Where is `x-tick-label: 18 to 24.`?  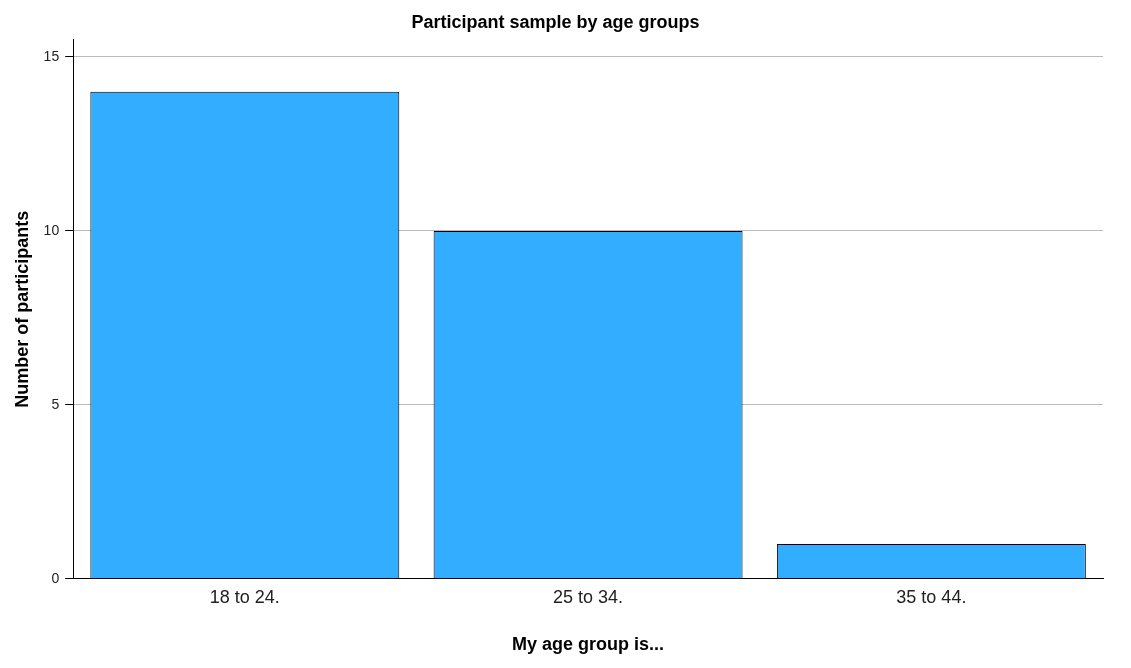
x-tick-label: 18 to 24. is located at coordinates (244, 596).